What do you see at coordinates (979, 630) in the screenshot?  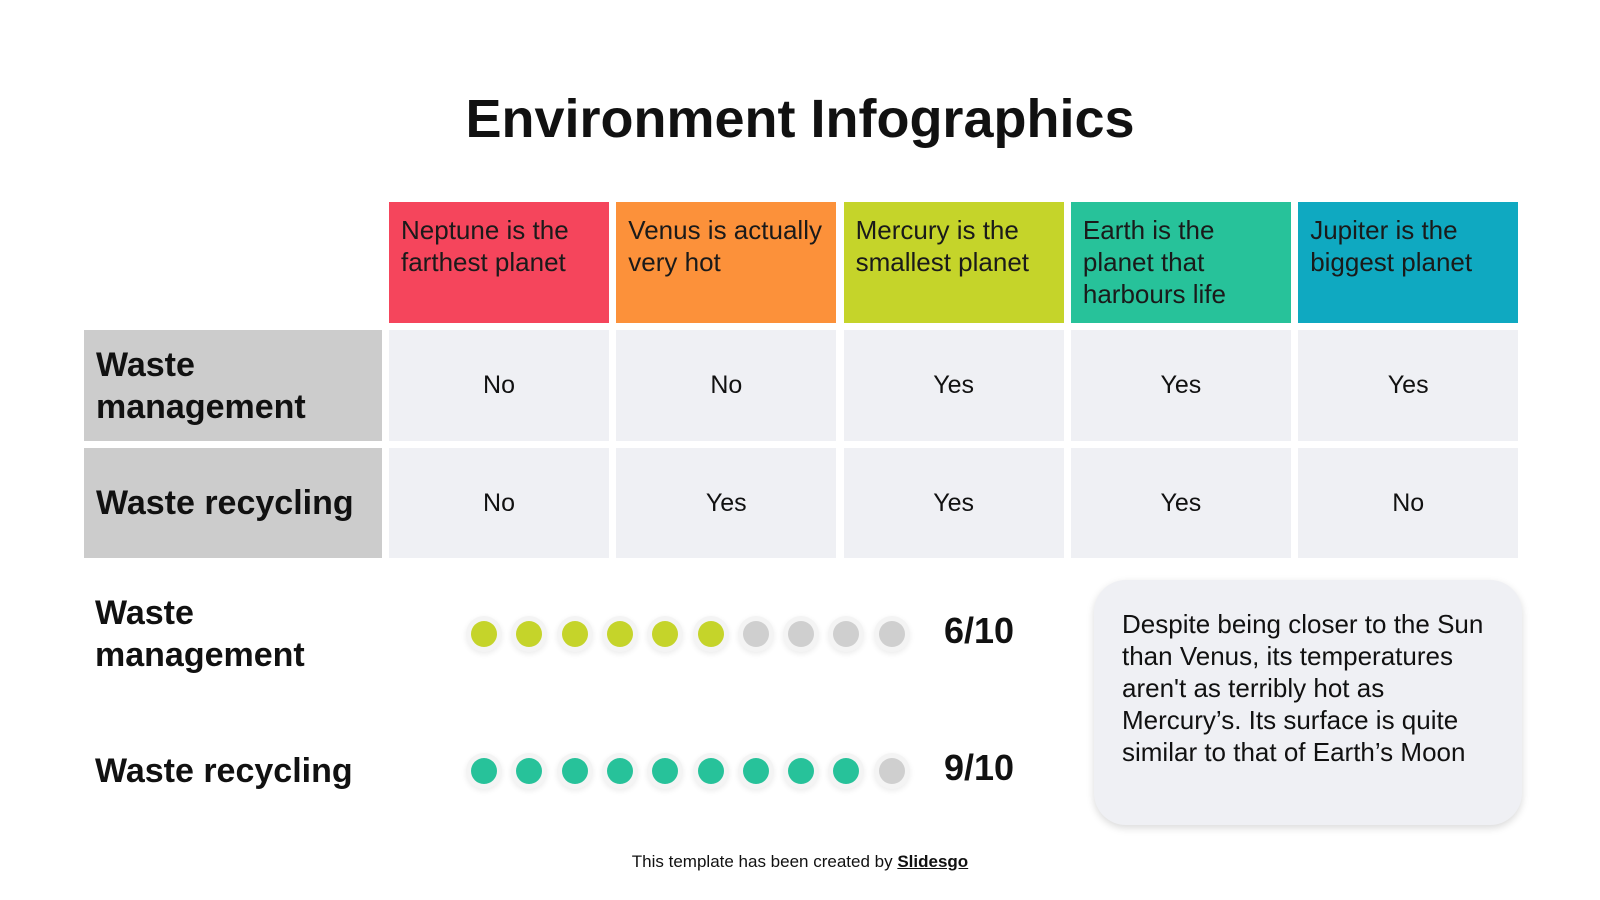 I see `rating-score: 6/10` at bounding box center [979, 630].